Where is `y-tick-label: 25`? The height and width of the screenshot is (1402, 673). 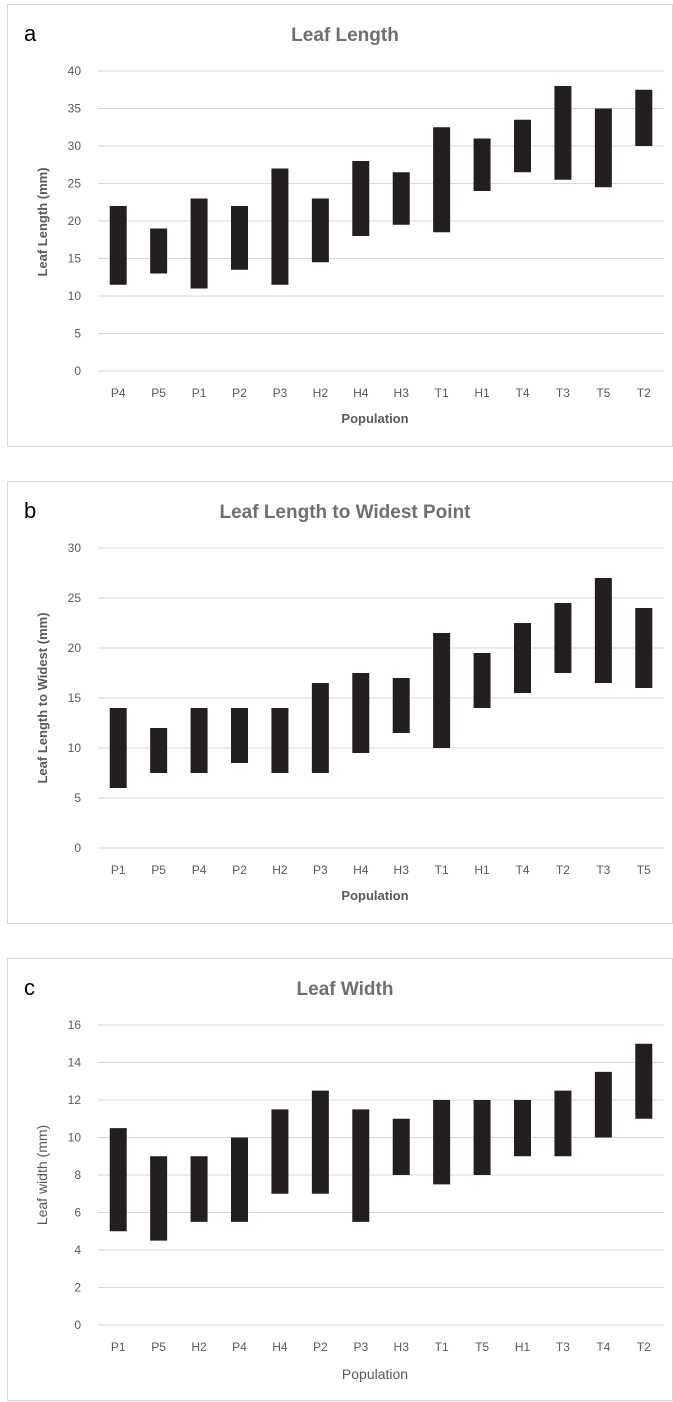
y-tick-label: 25 is located at coordinates (75, 598).